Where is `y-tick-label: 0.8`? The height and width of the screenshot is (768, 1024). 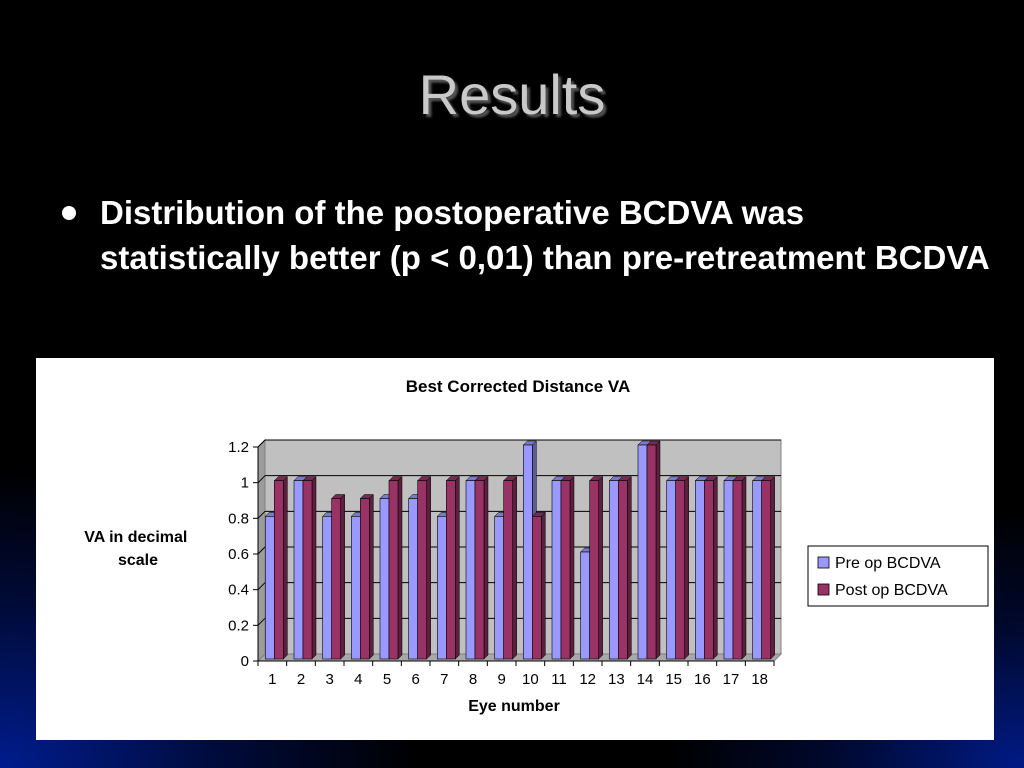
y-tick-label: 0.8 is located at coordinates (238, 518).